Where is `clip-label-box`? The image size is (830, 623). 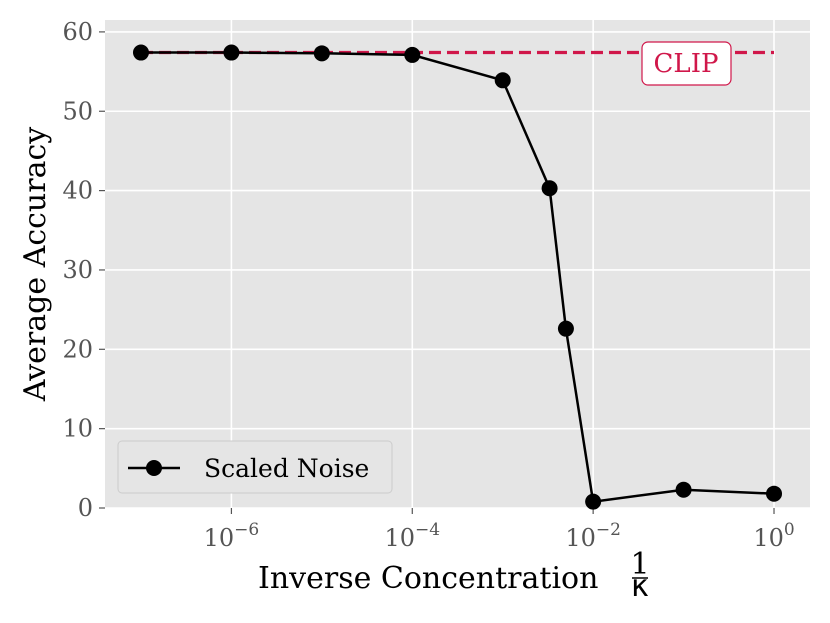 clip-label-box is located at coordinates (686, 63).